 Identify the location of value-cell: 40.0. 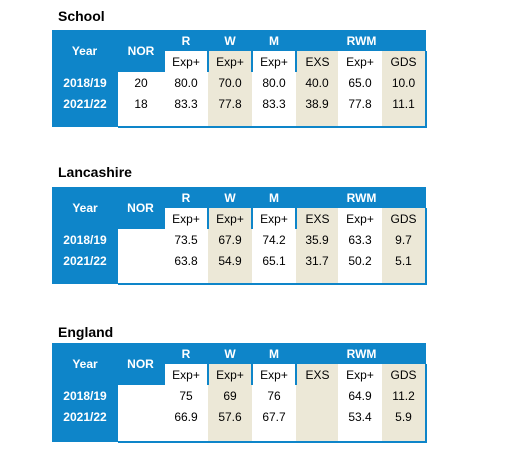
(317, 82).